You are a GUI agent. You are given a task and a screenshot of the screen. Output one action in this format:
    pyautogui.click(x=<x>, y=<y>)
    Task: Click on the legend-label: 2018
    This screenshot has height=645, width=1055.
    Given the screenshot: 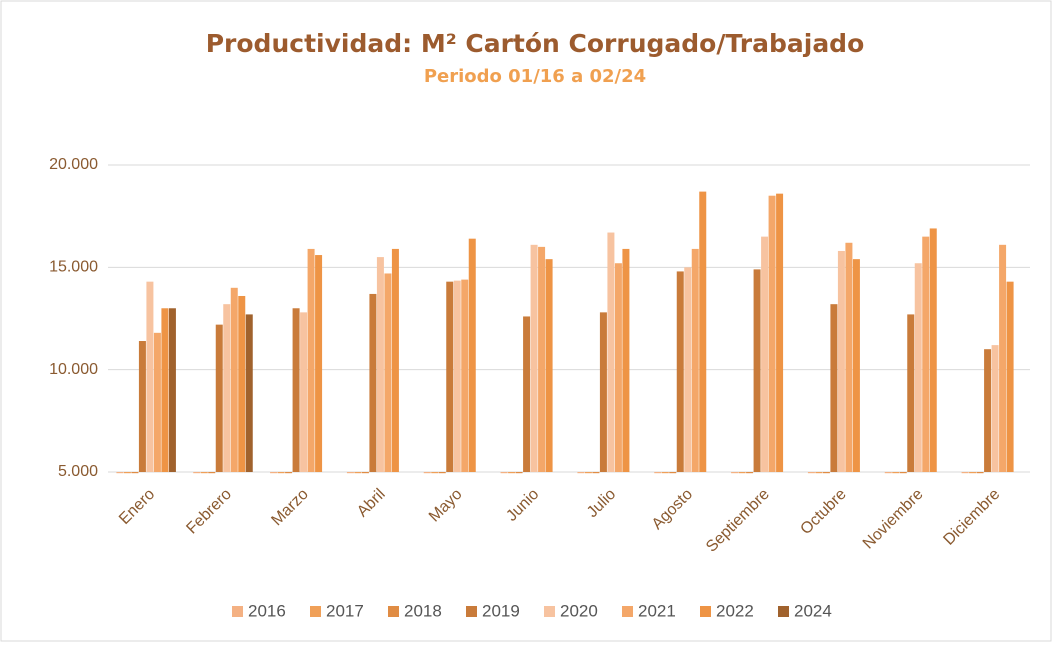 What is the action you would take?
    pyautogui.click(x=423, y=610)
    